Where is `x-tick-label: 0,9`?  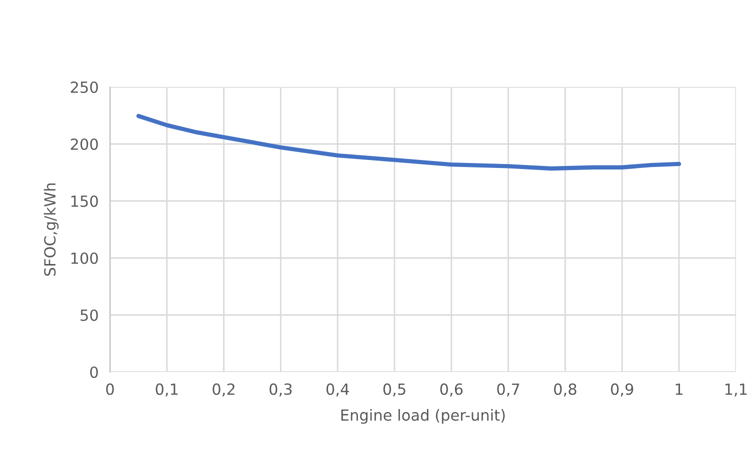 x-tick-label: 0,9 is located at coordinates (622, 389).